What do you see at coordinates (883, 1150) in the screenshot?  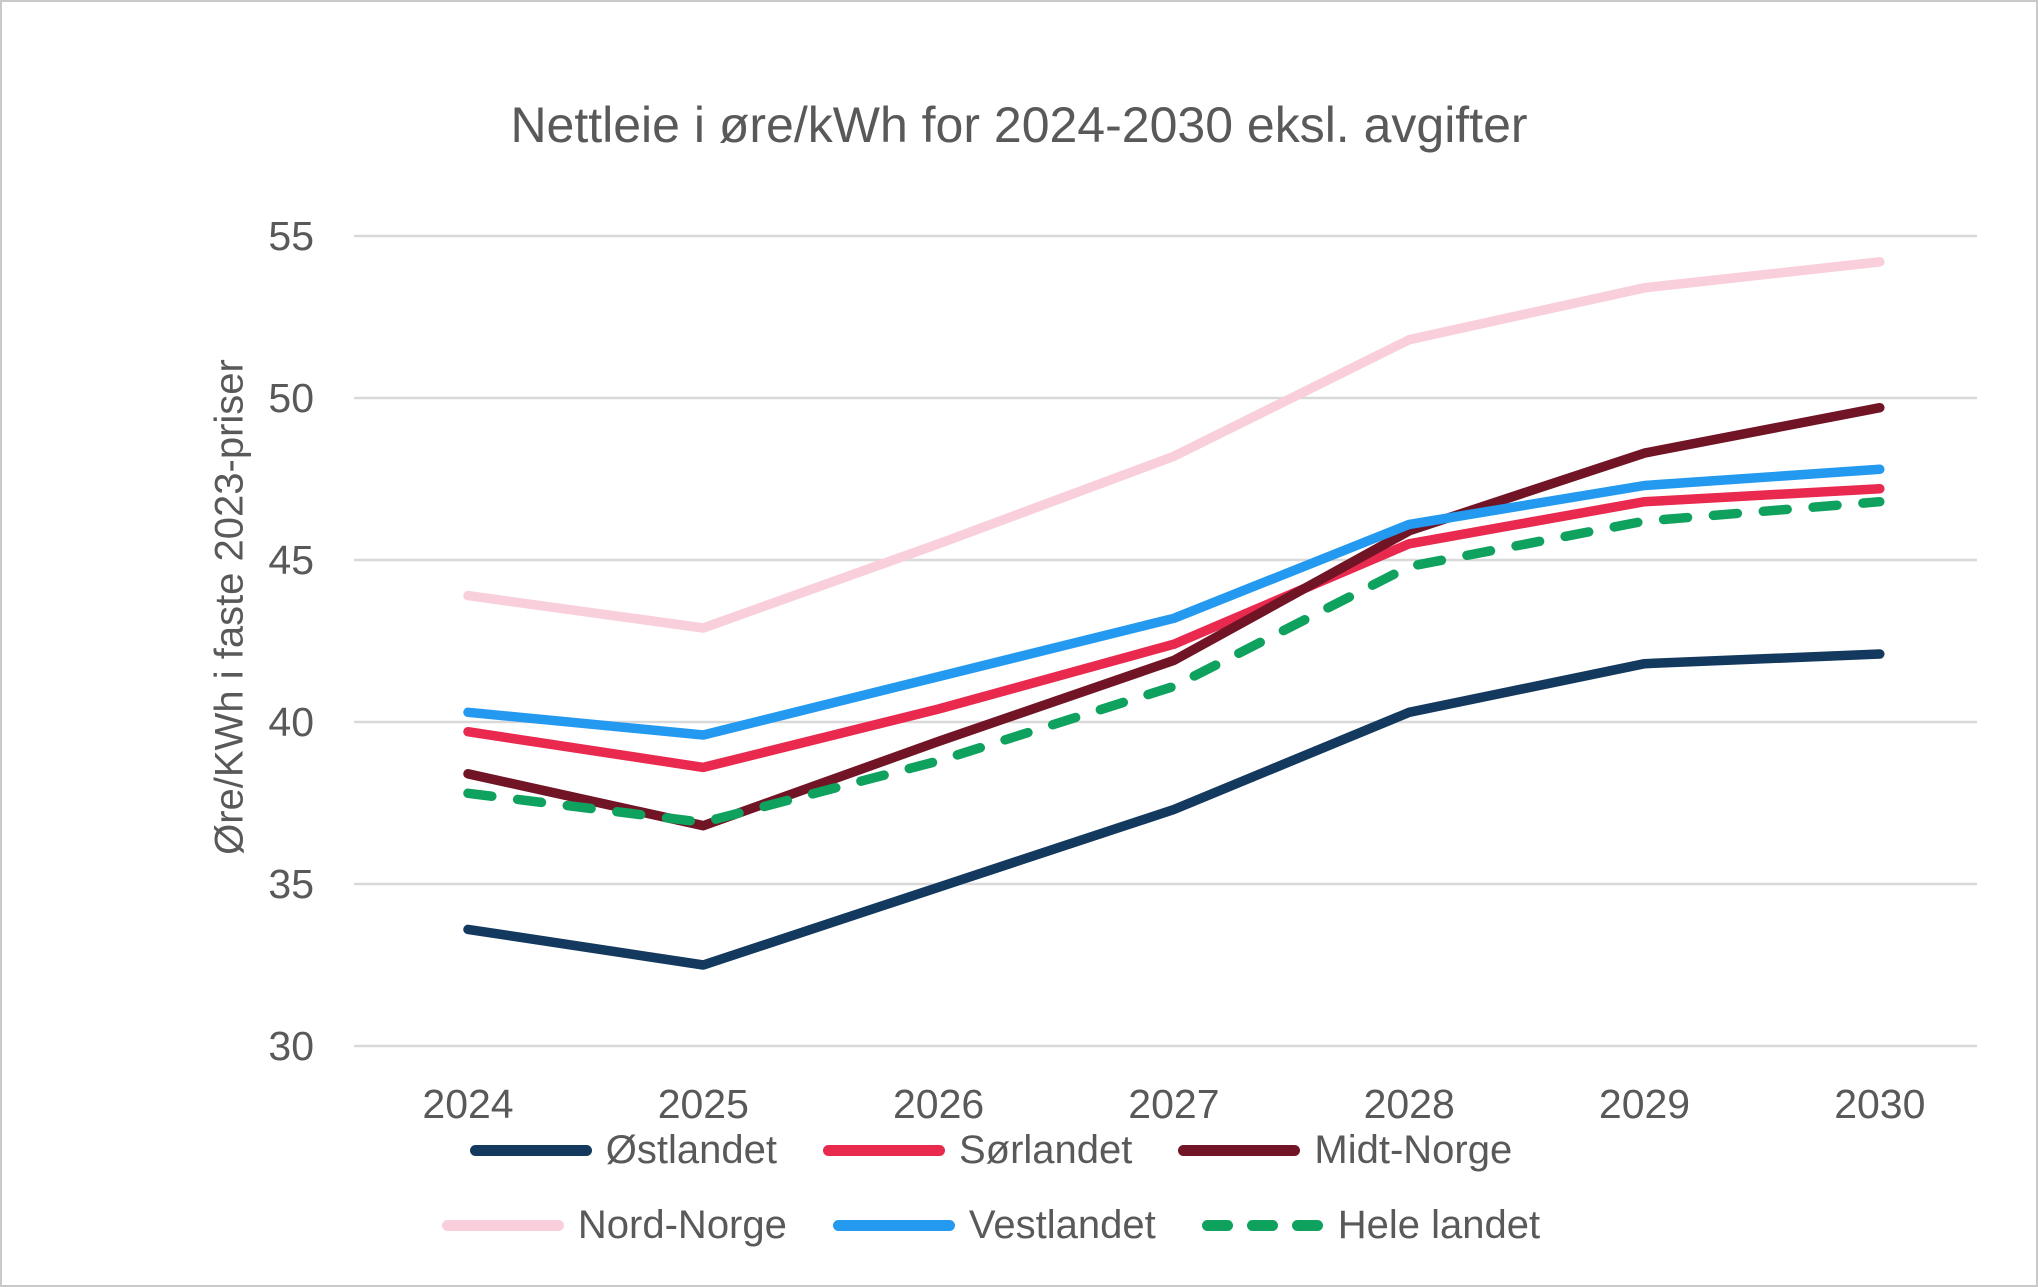 I see `legend-swatch-sorlandet` at bounding box center [883, 1150].